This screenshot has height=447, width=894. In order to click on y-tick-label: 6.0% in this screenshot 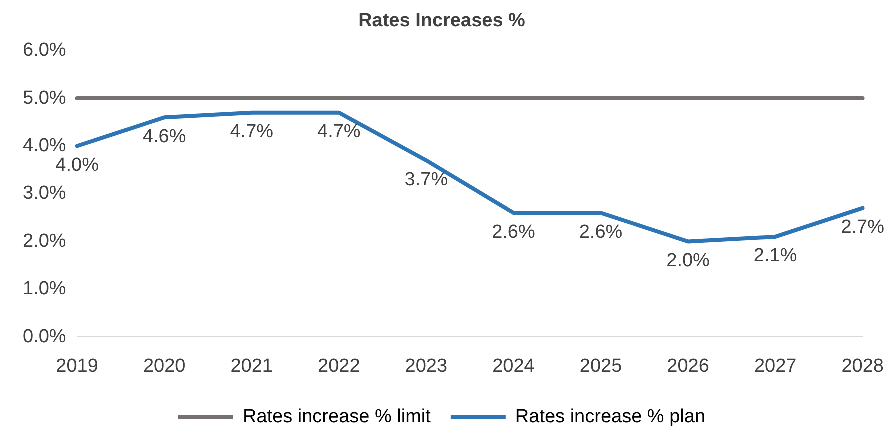, I will do `click(44, 51)`.